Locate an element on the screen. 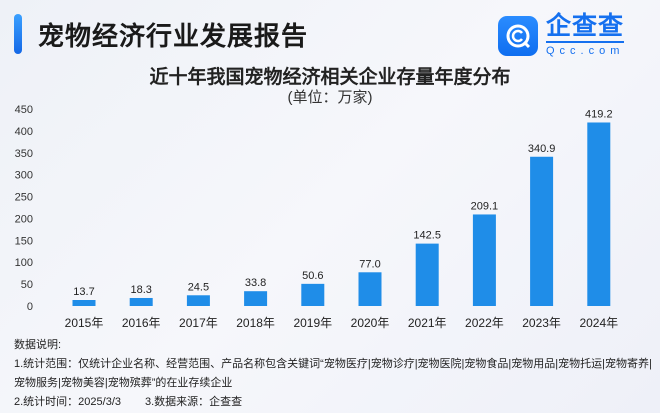 This screenshot has width=660, height=413. page-title: 宠物经济行业发展报告 is located at coordinates (173, 36).